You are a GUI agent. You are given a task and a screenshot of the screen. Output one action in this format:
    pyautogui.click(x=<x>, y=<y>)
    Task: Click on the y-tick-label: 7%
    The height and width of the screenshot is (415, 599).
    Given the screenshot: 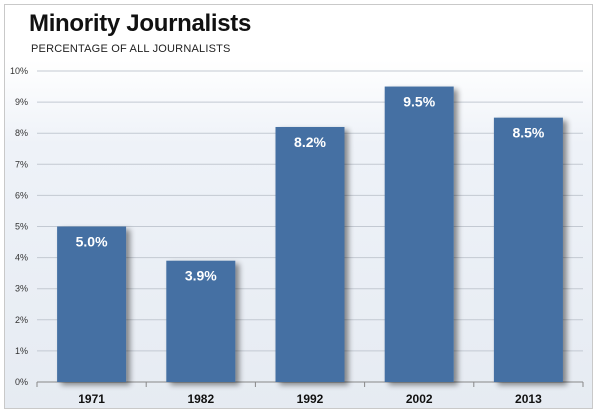 What is the action you would take?
    pyautogui.click(x=21, y=164)
    